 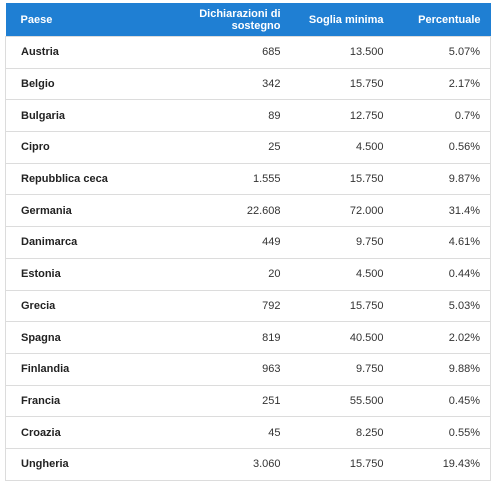 I want to click on value-cell: 2.02%, so click(x=442, y=337).